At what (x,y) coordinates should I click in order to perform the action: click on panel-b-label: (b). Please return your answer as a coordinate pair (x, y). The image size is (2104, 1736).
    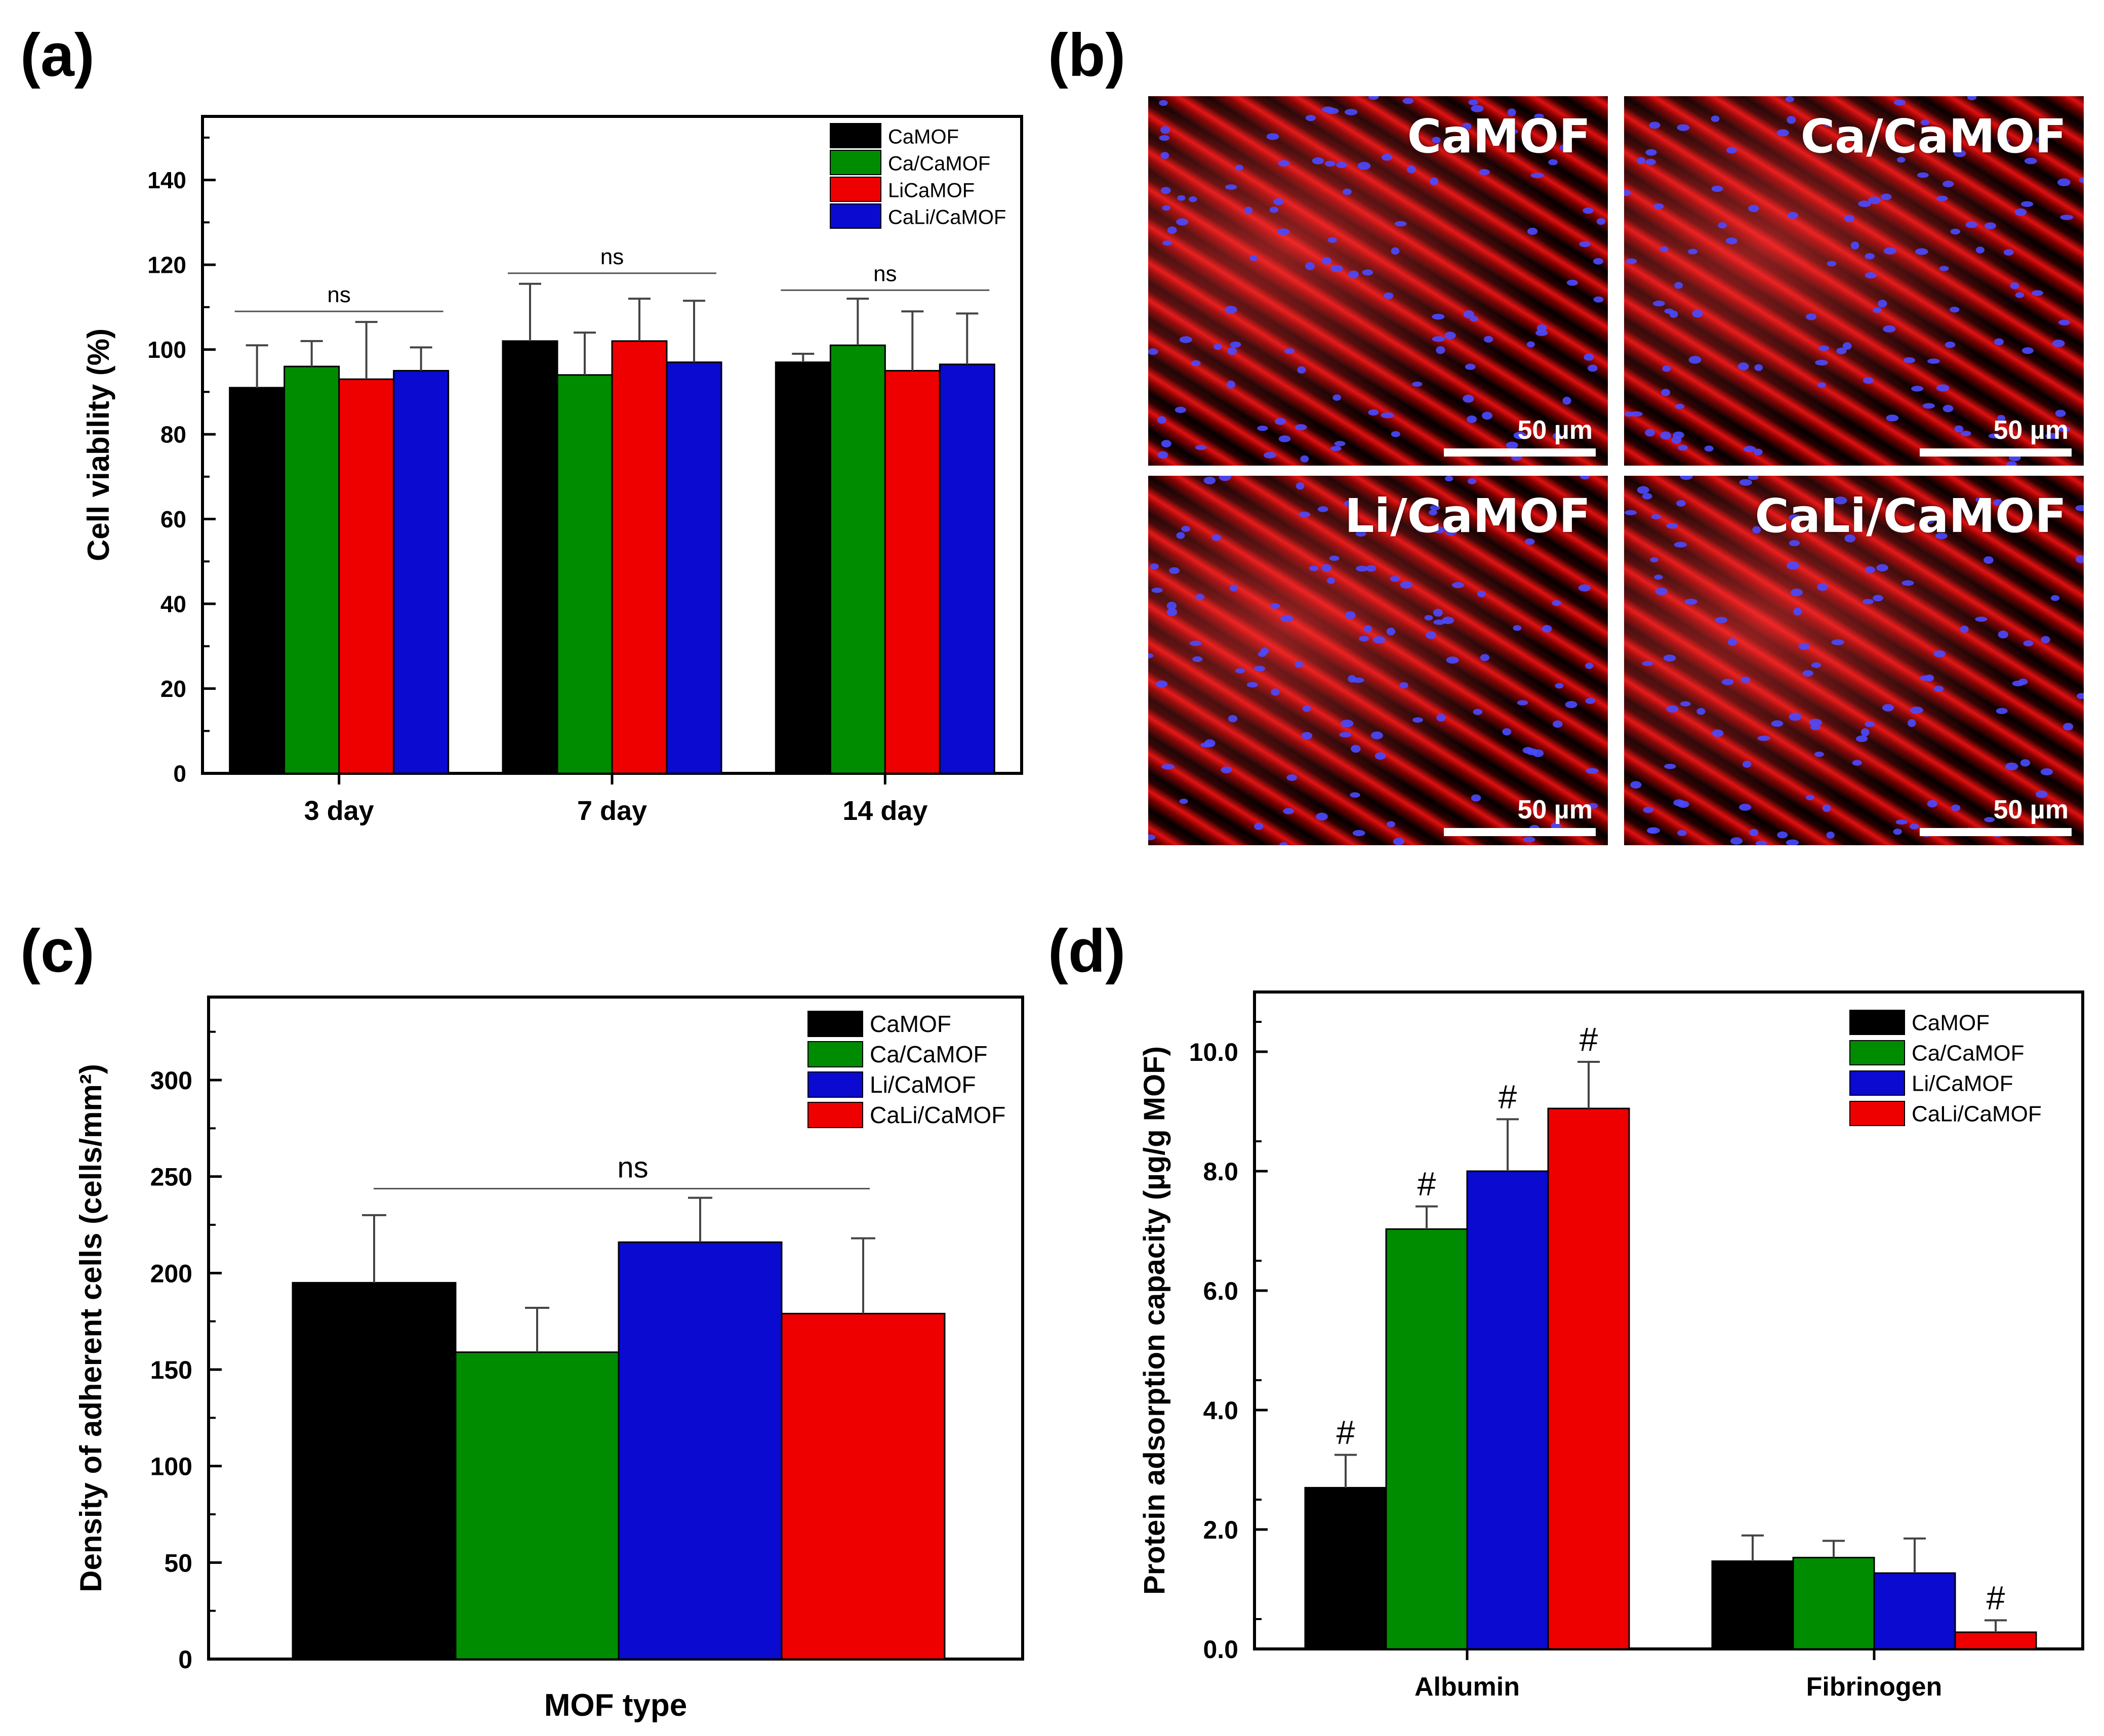
    Looking at the image, I should click on (1086, 55).